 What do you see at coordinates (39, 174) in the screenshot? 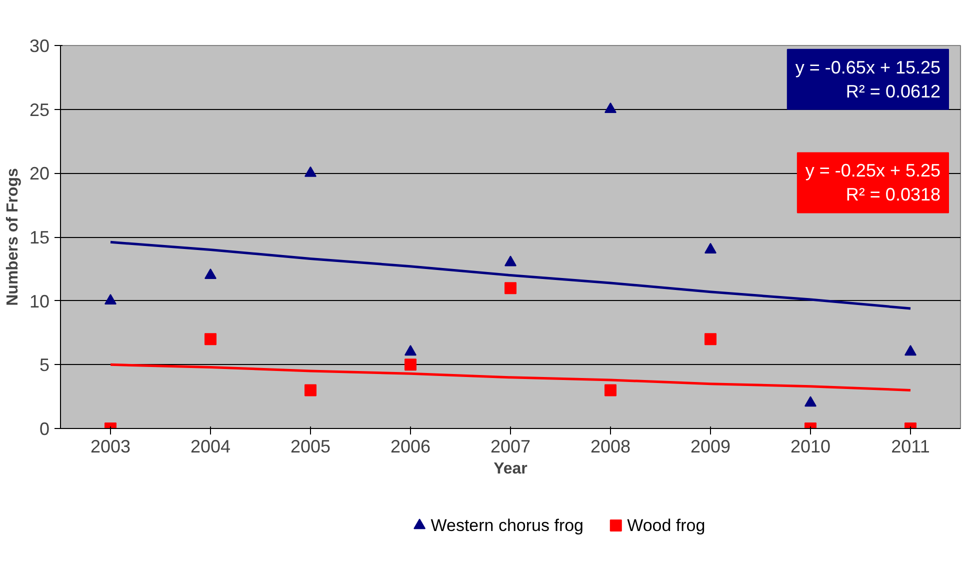
I see `y-tick-label: 20` at bounding box center [39, 174].